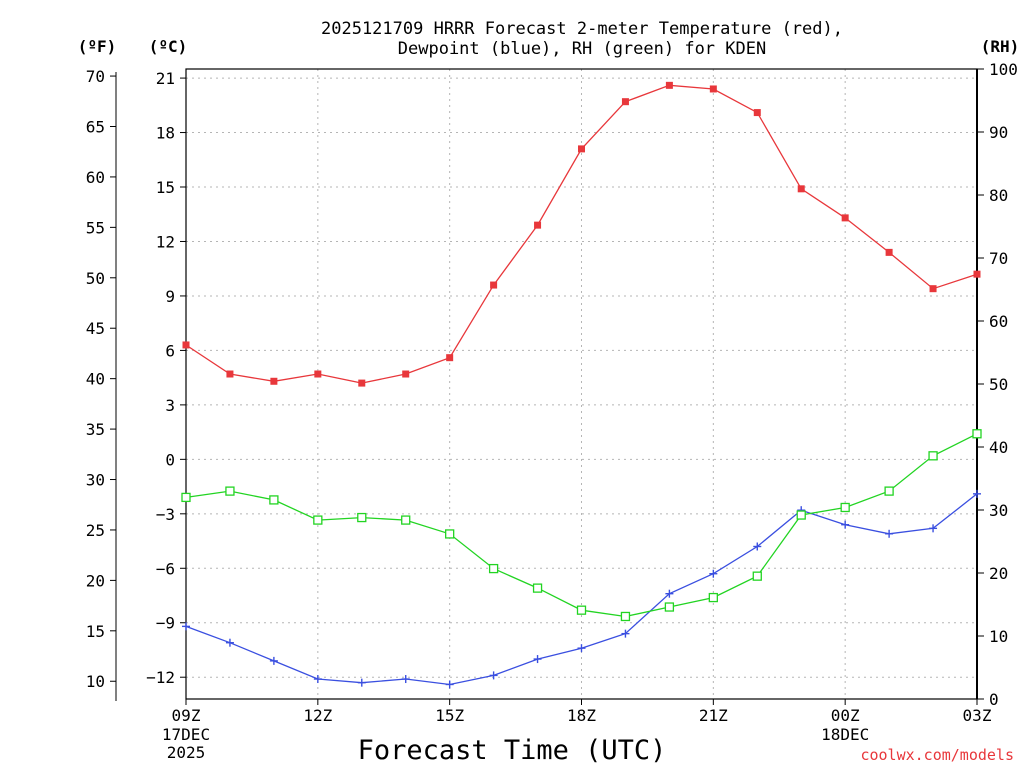 This screenshot has width=1024, height=768. What do you see at coordinates (95, 227) in the screenshot?
I see `fahrenheit-tick-label: 55` at bounding box center [95, 227].